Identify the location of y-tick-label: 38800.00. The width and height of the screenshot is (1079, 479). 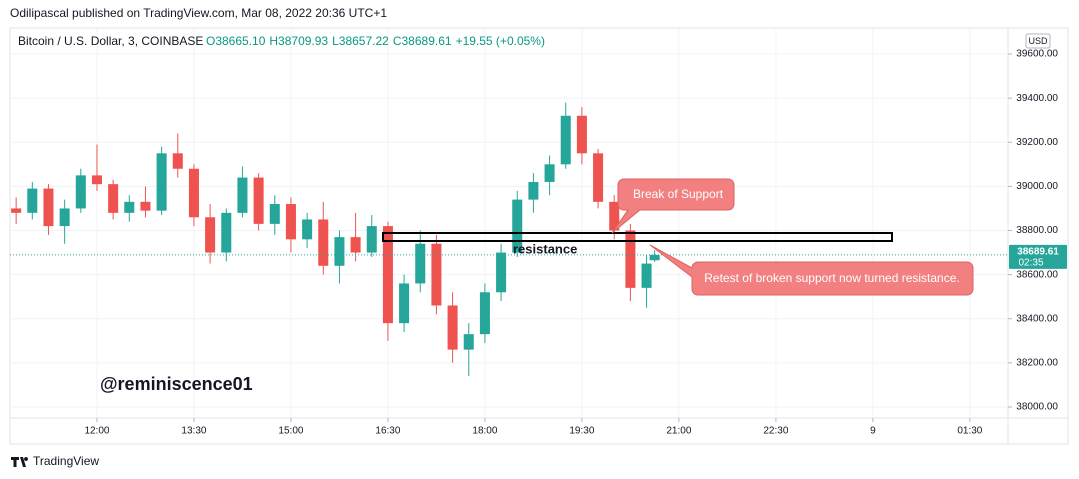
(1037, 230).